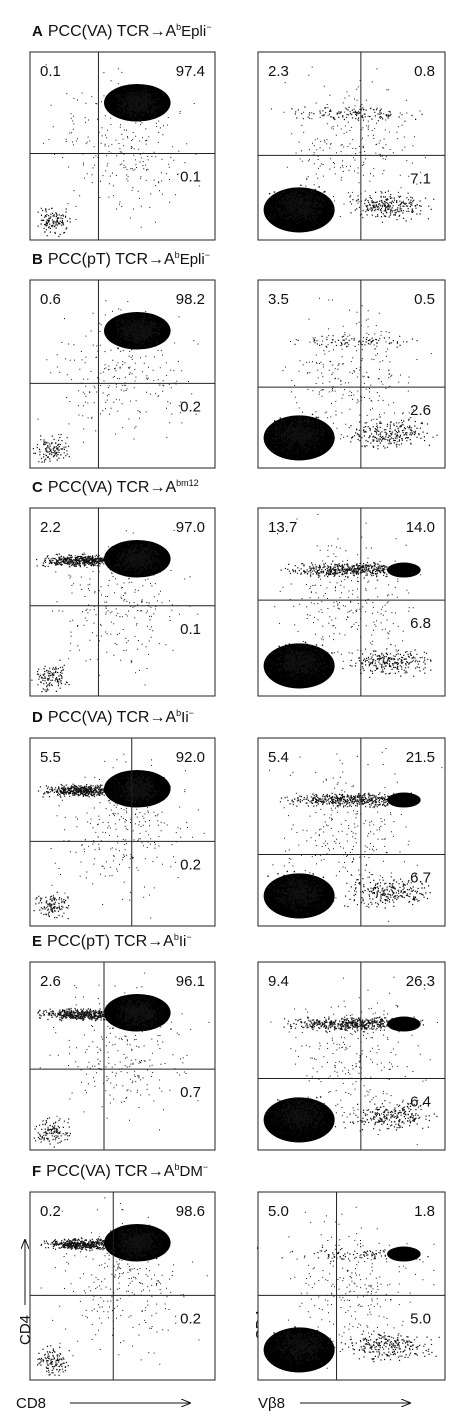  What do you see at coordinates (190, 757) in the screenshot?
I see `quadrant-percent: 92.0` at bounding box center [190, 757].